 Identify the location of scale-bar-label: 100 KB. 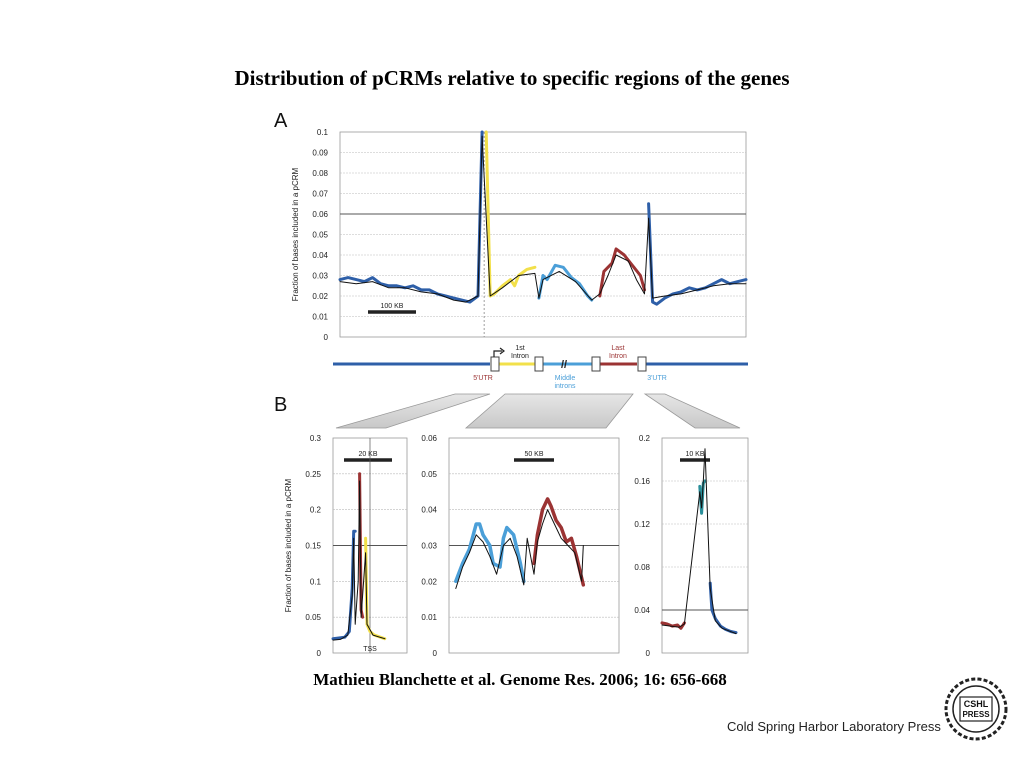
(392, 306).